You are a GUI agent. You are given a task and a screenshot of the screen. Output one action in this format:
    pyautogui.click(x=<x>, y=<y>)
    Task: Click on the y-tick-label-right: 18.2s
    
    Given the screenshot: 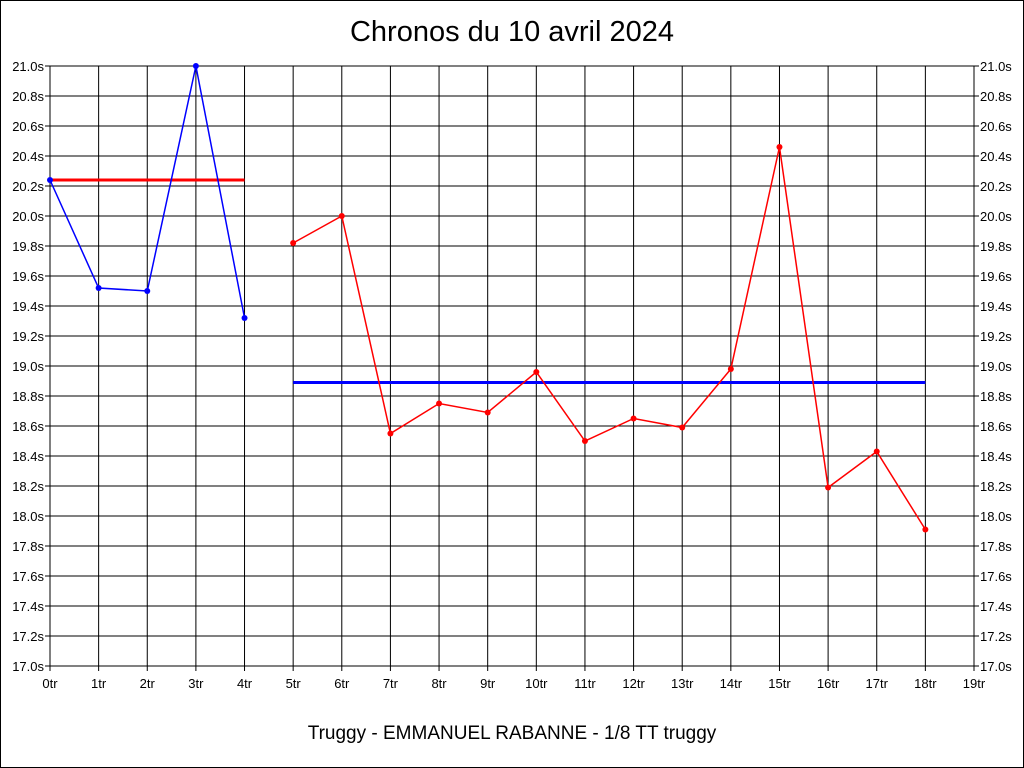 What is the action you would take?
    pyautogui.click(x=996, y=486)
    